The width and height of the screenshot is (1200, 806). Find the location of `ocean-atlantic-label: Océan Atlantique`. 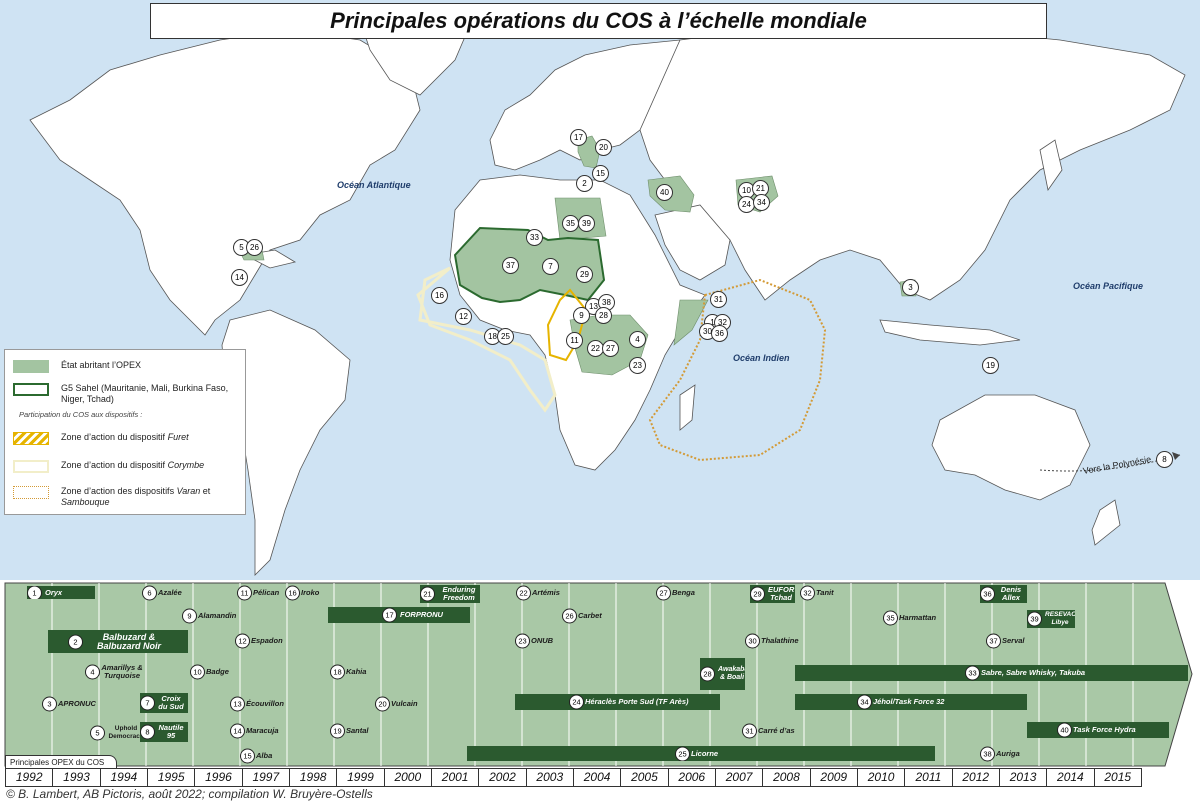

ocean-atlantic-label: Océan Atlantique is located at coordinates (374, 185).